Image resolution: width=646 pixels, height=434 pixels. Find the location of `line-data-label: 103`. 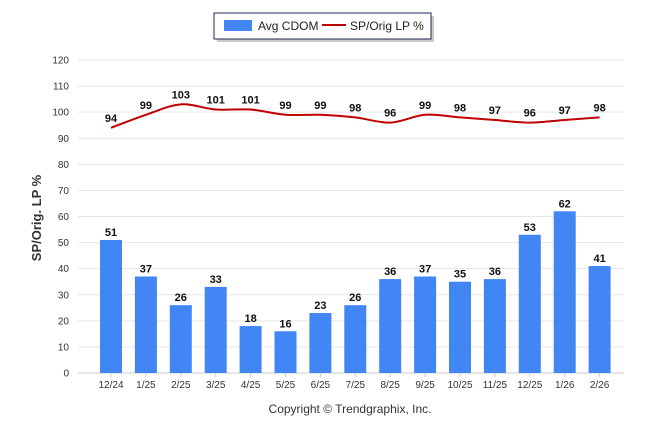

line-data-label: 103 is located at coordinates (181, 95).